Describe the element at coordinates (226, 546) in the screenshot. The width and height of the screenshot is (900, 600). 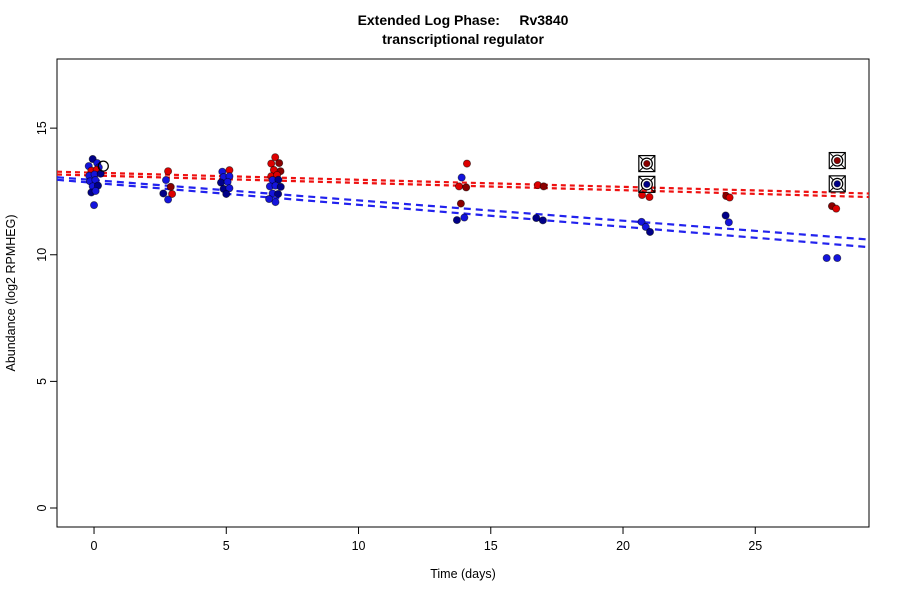
I see `x-tick-label: 5` at that location.